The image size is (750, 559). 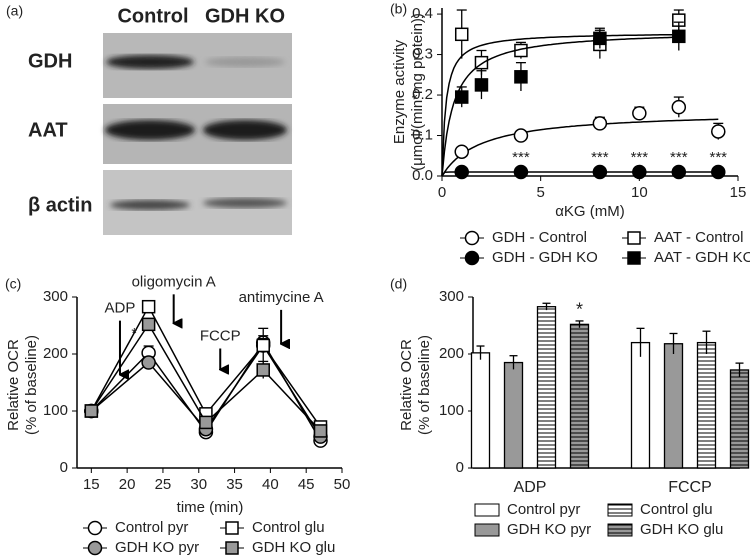 I want to click on x-tick-label: 5, so click(x=540, y=192).